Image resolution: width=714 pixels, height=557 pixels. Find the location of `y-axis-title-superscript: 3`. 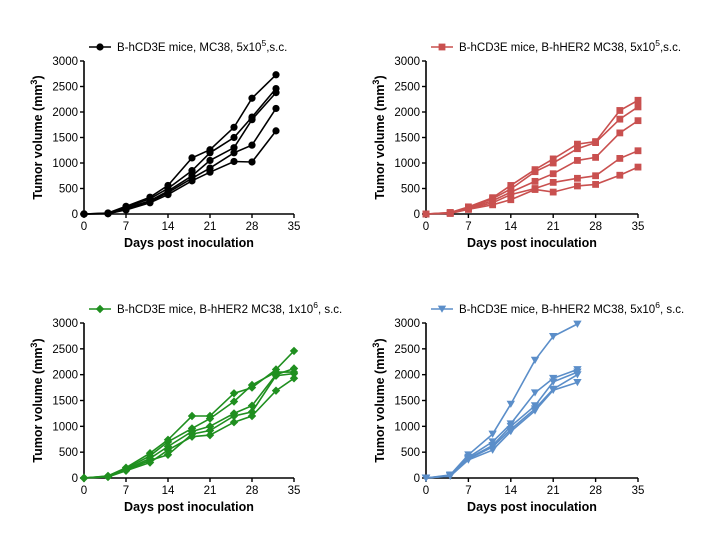

y-axis-title-superscript: 3 is located at coordinates (376, 345).